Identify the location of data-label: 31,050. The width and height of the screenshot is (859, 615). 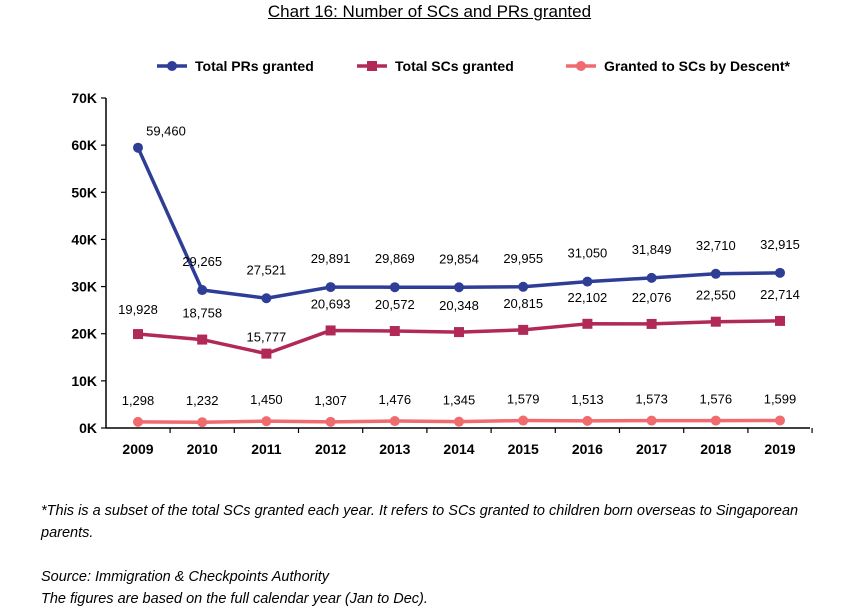
(588, 253).